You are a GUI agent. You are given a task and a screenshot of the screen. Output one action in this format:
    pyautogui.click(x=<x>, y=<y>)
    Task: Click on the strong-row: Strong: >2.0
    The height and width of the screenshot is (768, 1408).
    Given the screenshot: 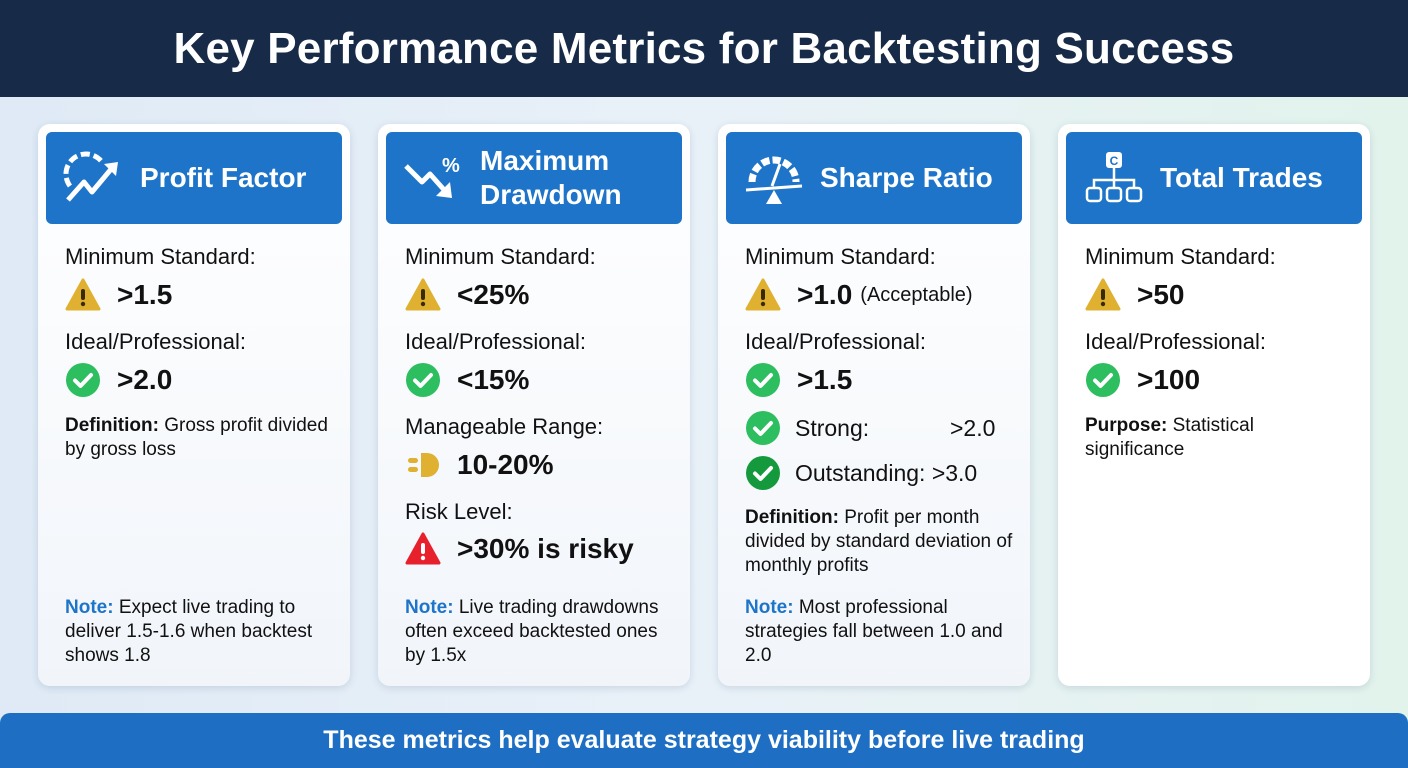 What is the action you would take?
    pyautogui.click(x=870, y=428)
    